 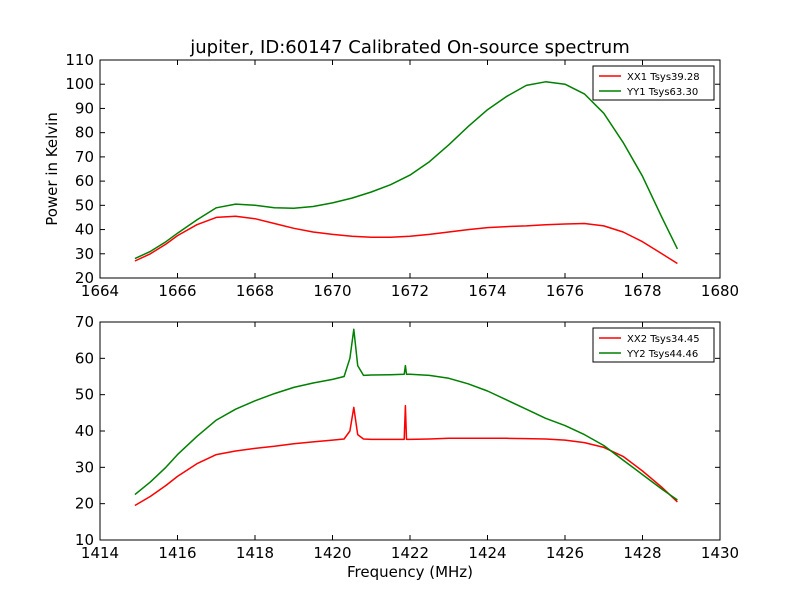 I want to click on bottom-y-tick-label: 60, so click(x=84, y=358).